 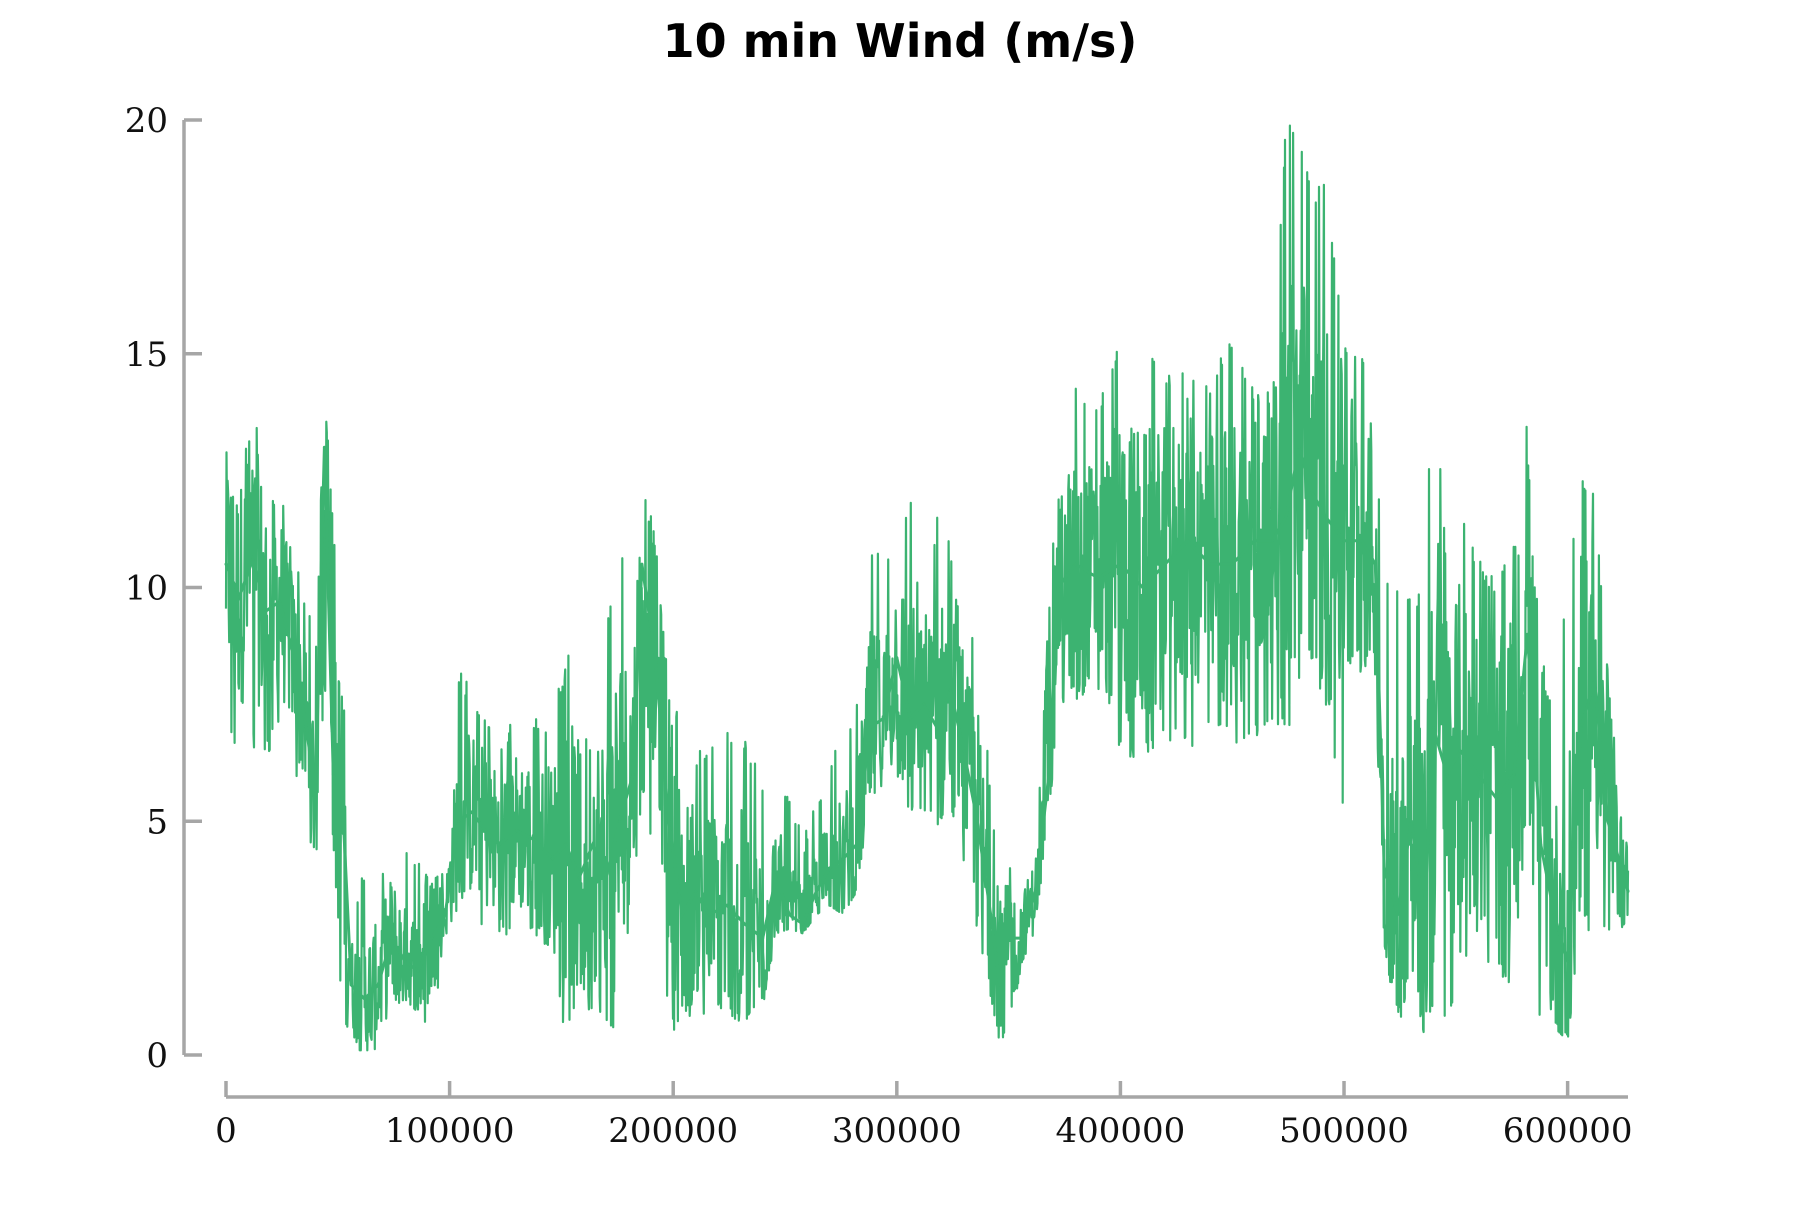 What do you see at coordinates (450, 1131) in the screenshot?
I see `x-tick-label: 100000` at bounding box center [450, 1131].